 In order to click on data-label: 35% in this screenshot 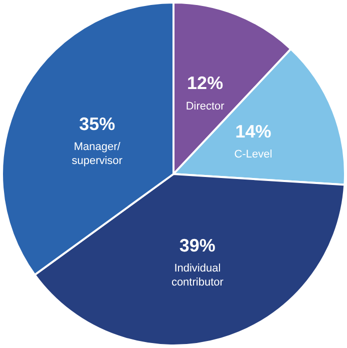, I will do `click(97, 124)`.